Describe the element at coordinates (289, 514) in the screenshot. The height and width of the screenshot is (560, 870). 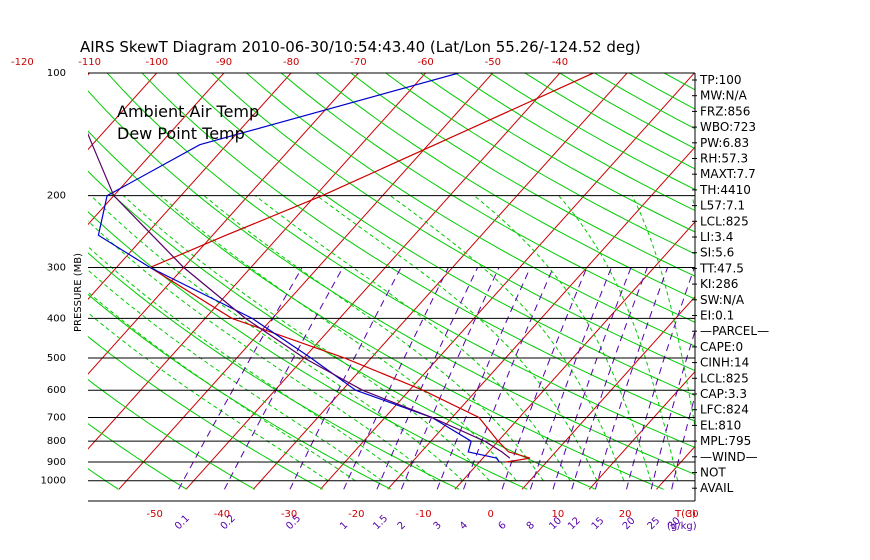
I see `bottom-temp-tick-label: -30` at that location.